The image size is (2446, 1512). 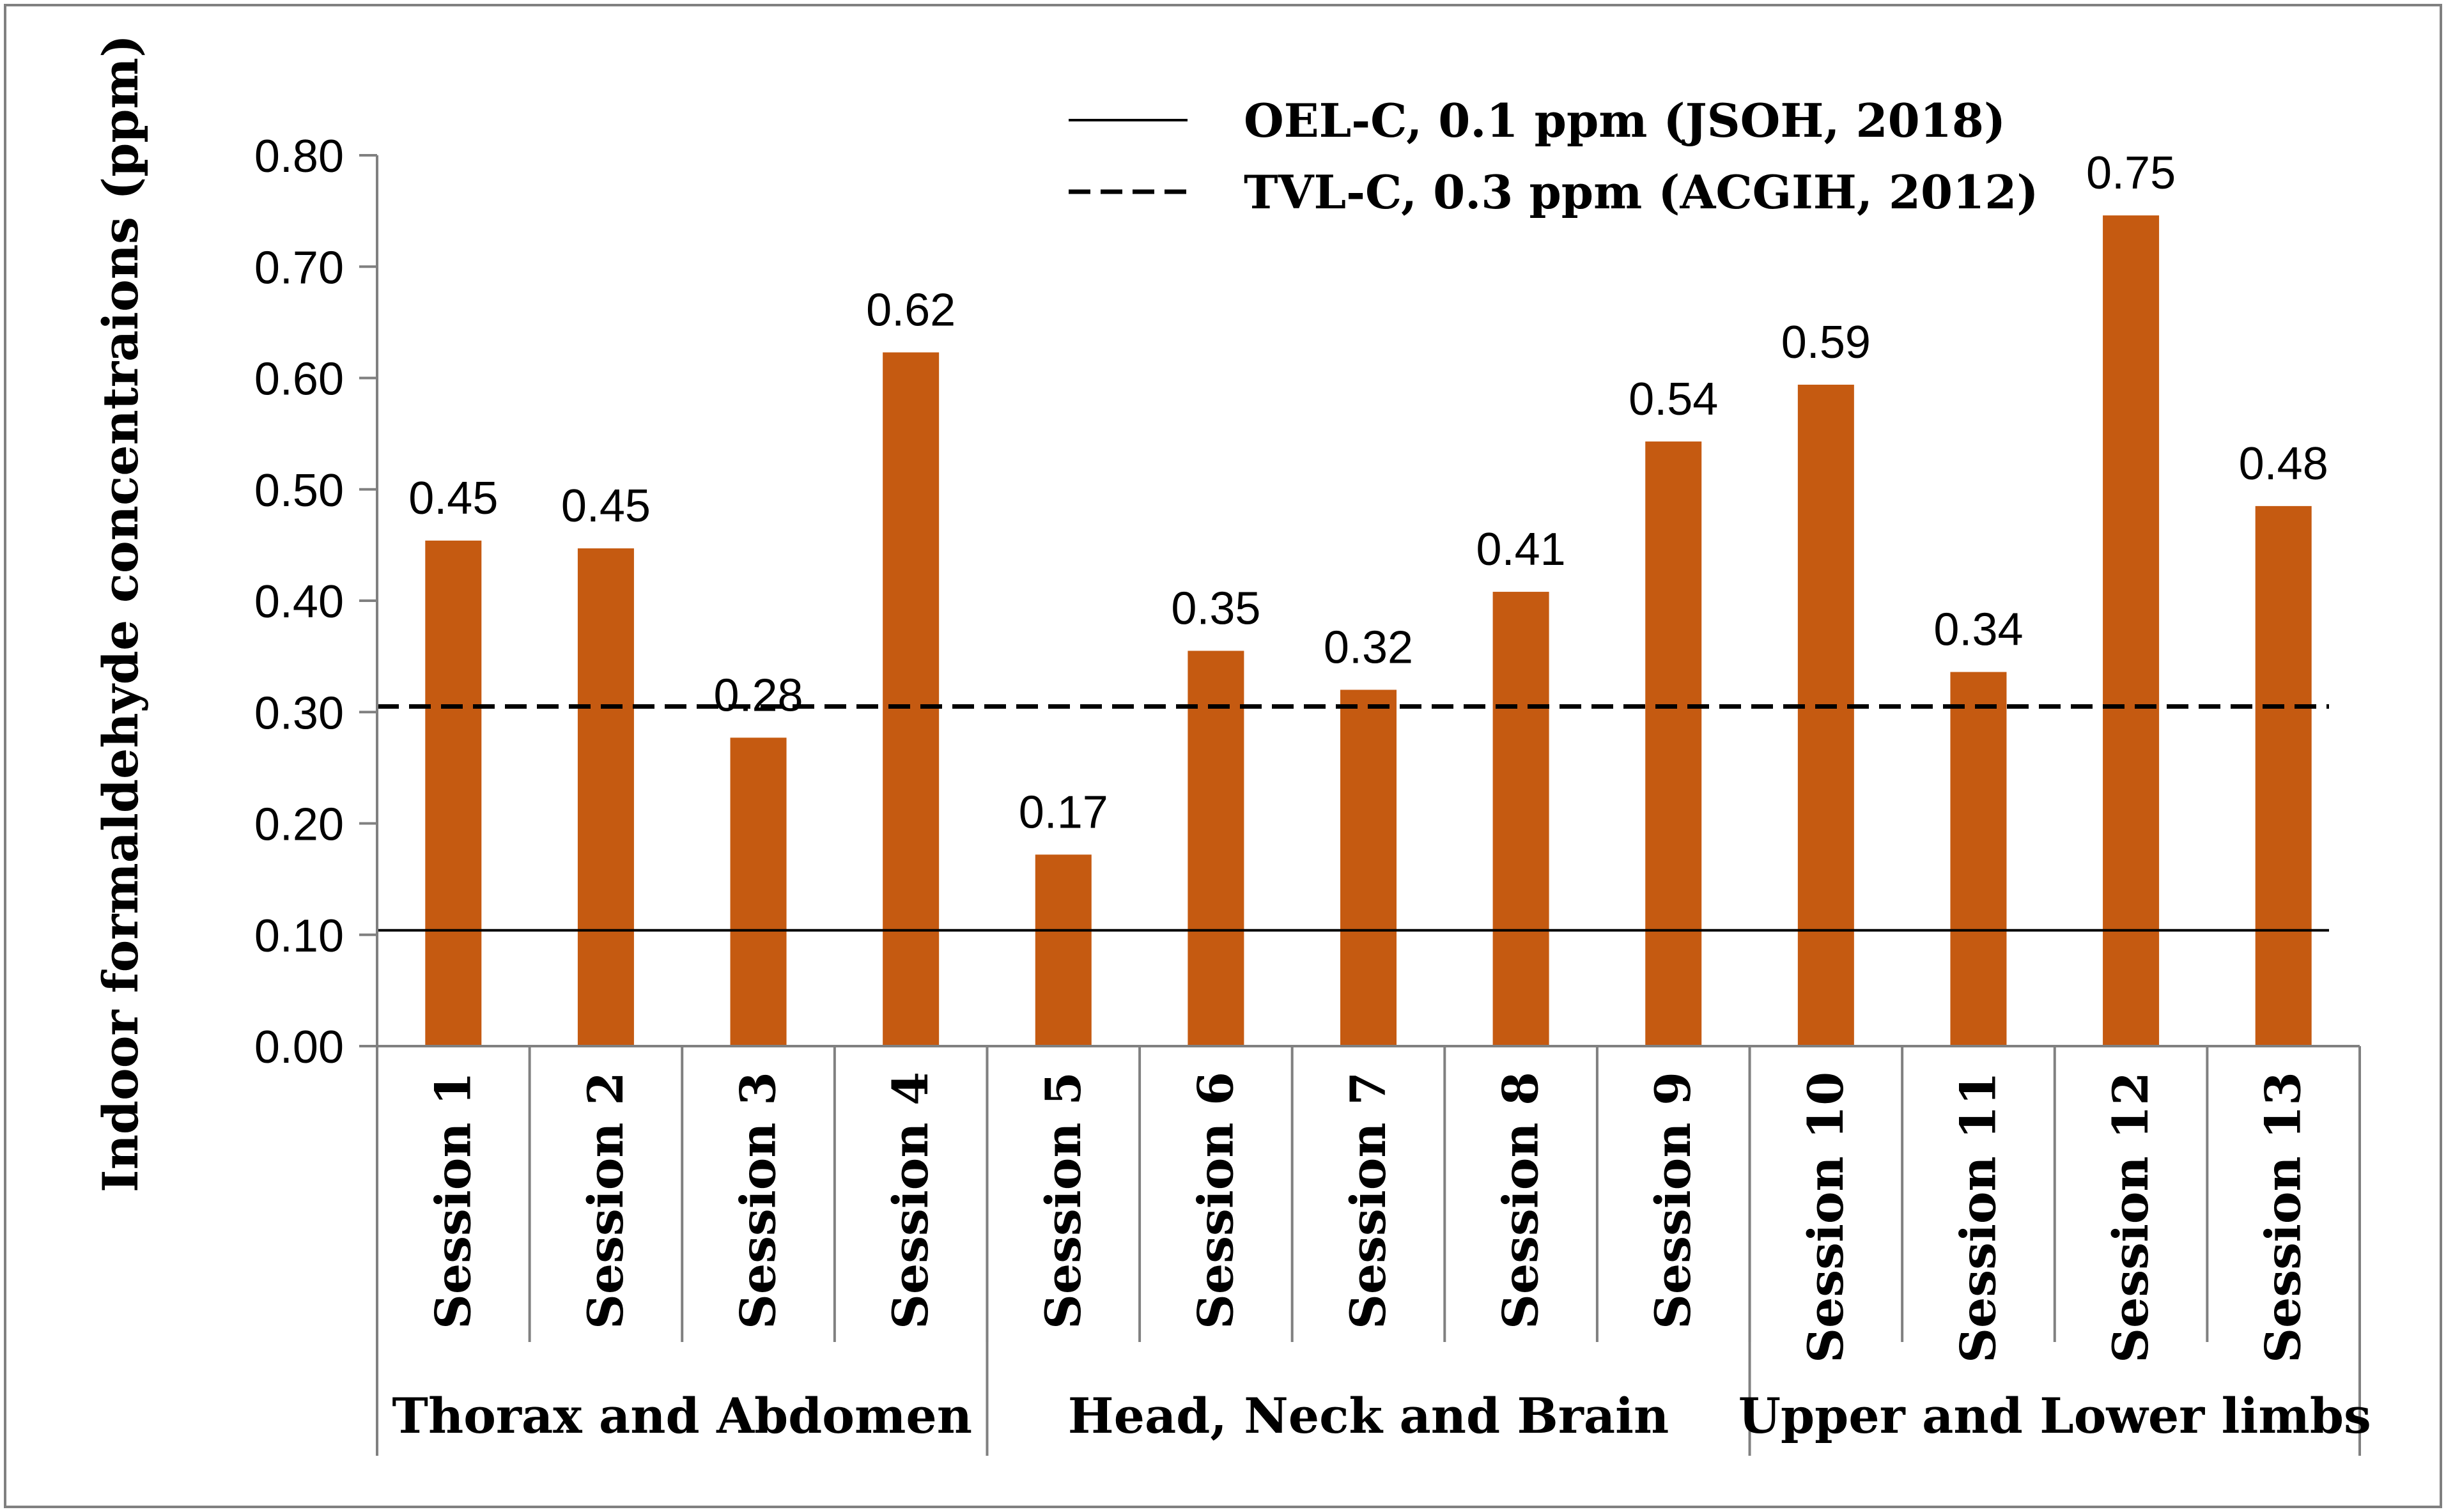 I want to click on x-group-label: Thorax and Abdomen, so click(x=682, y=1416).